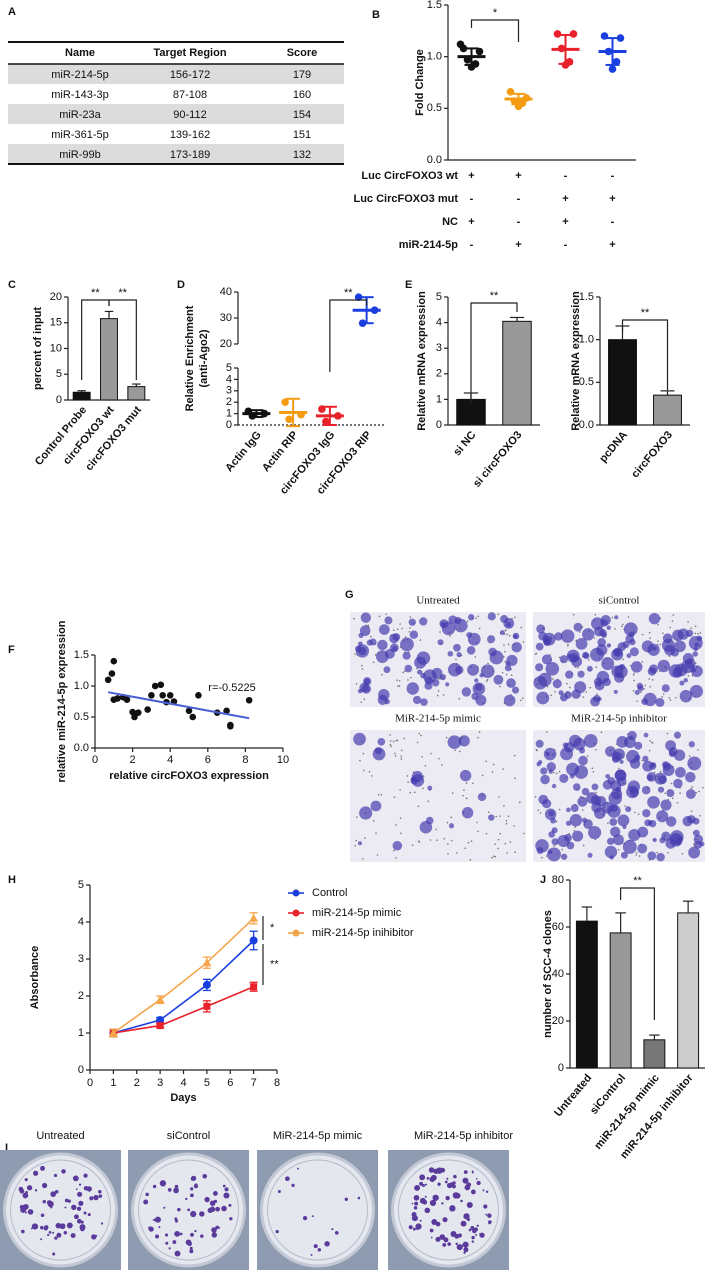 This screenshot has width=709, height=1271. What do you see at coordinates (439, 348) in the screenshot?
I see `y-tick-label: 3` at bounding box center [439, 348].